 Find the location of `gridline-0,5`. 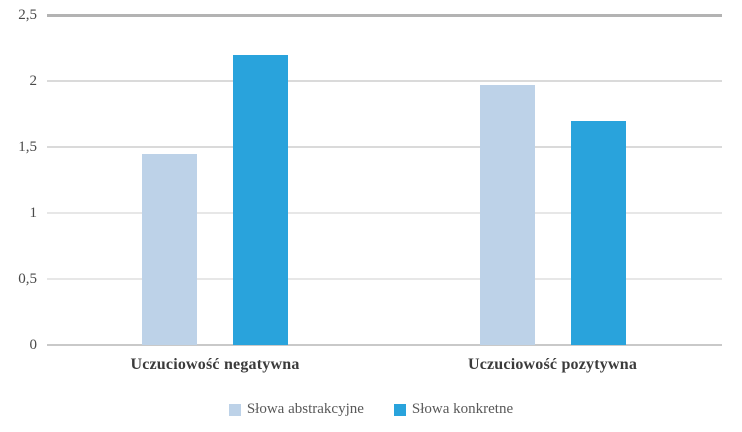

gridline-0,5 is located at coordinates (384, 279).